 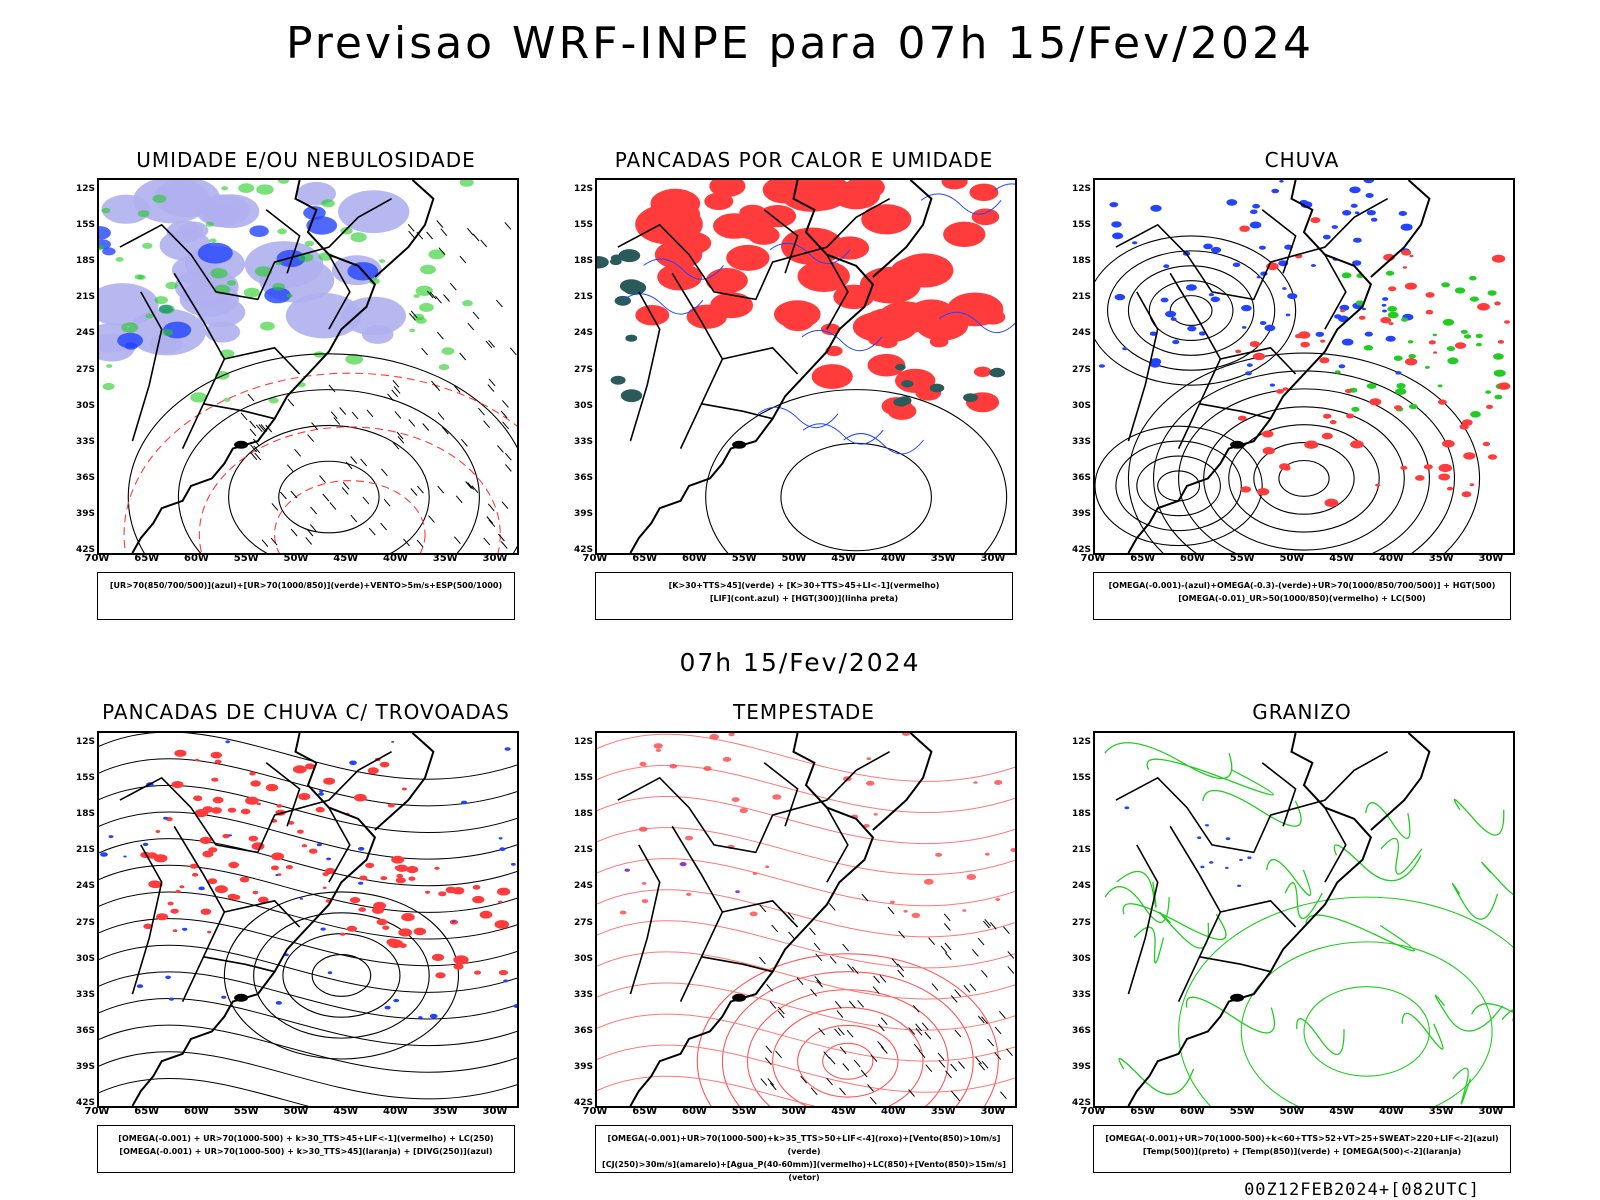 What do you see at coordinates (126, 209) in the screenshot?
I see `humidity-fill-light` at bounding box center [126, 209].